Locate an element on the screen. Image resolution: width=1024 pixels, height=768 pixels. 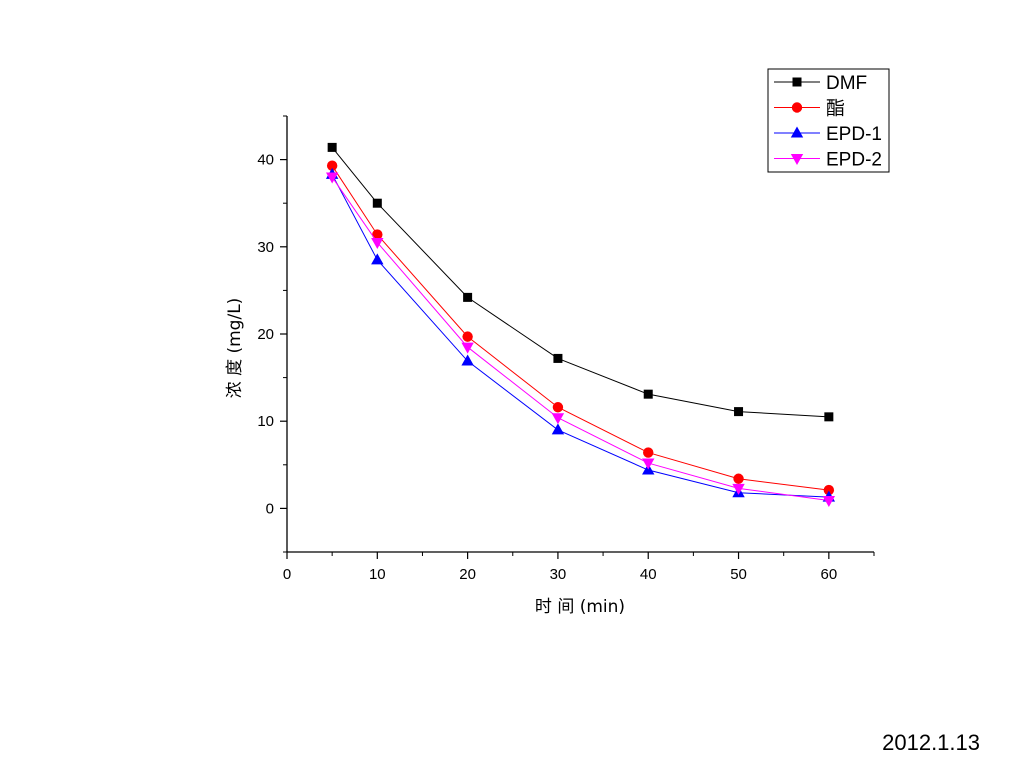
x-tick-label: 60 is located at coordinates (829, 574).